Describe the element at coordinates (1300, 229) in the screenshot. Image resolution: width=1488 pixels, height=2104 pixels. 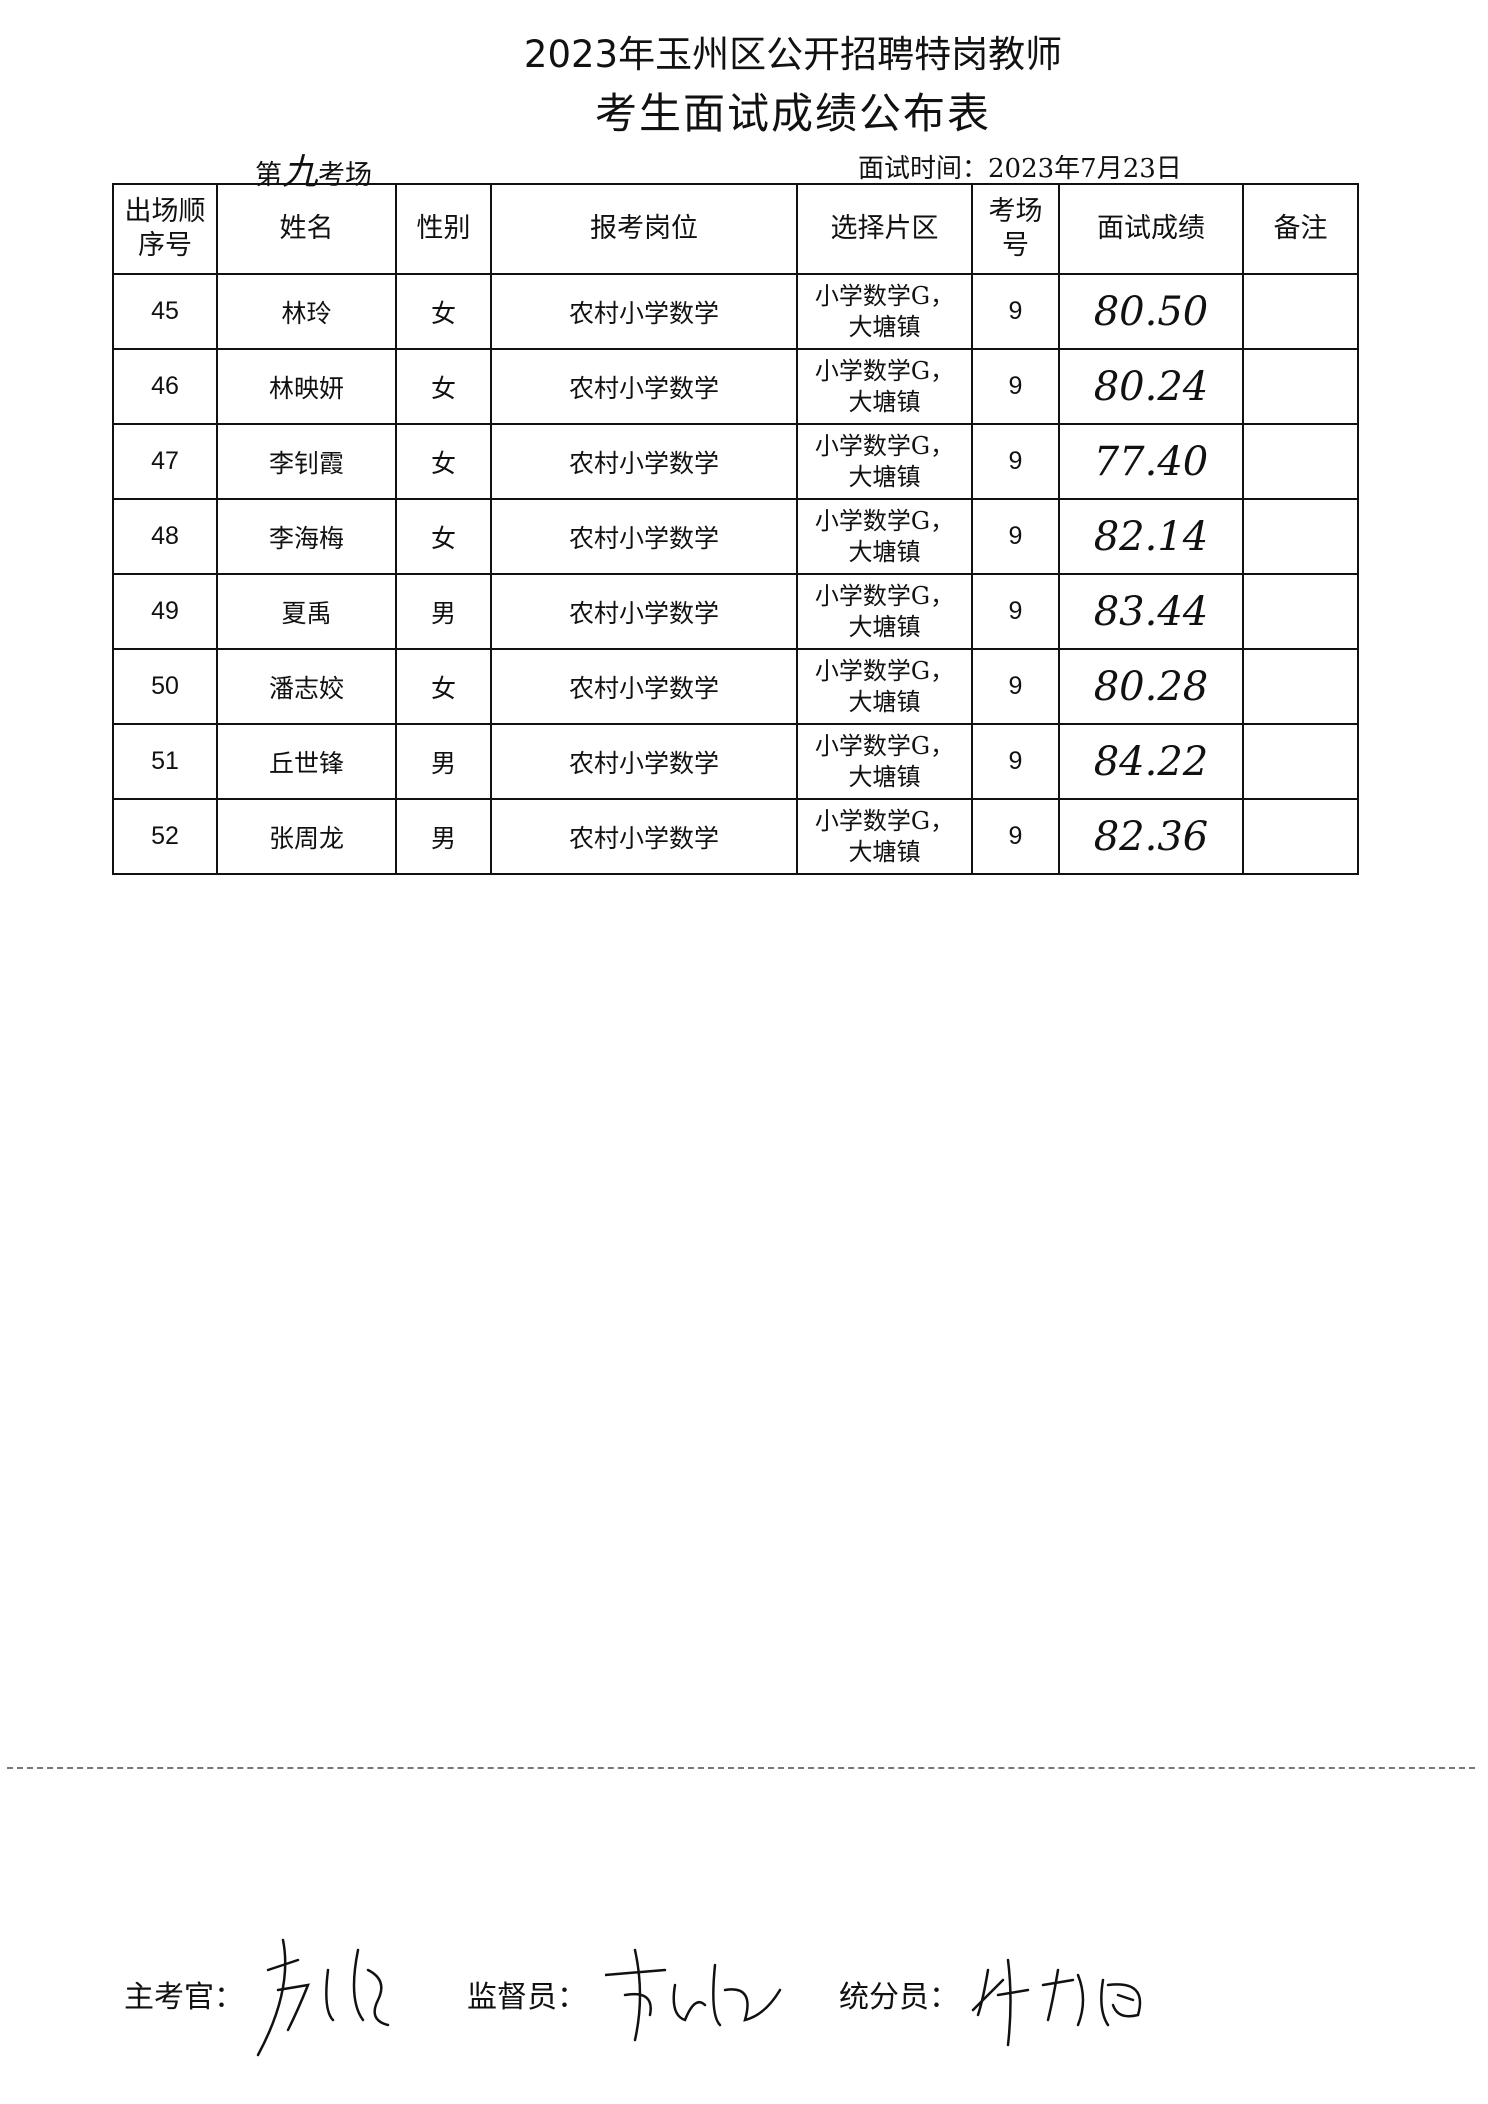
I see `header-note: 备注` at that location.